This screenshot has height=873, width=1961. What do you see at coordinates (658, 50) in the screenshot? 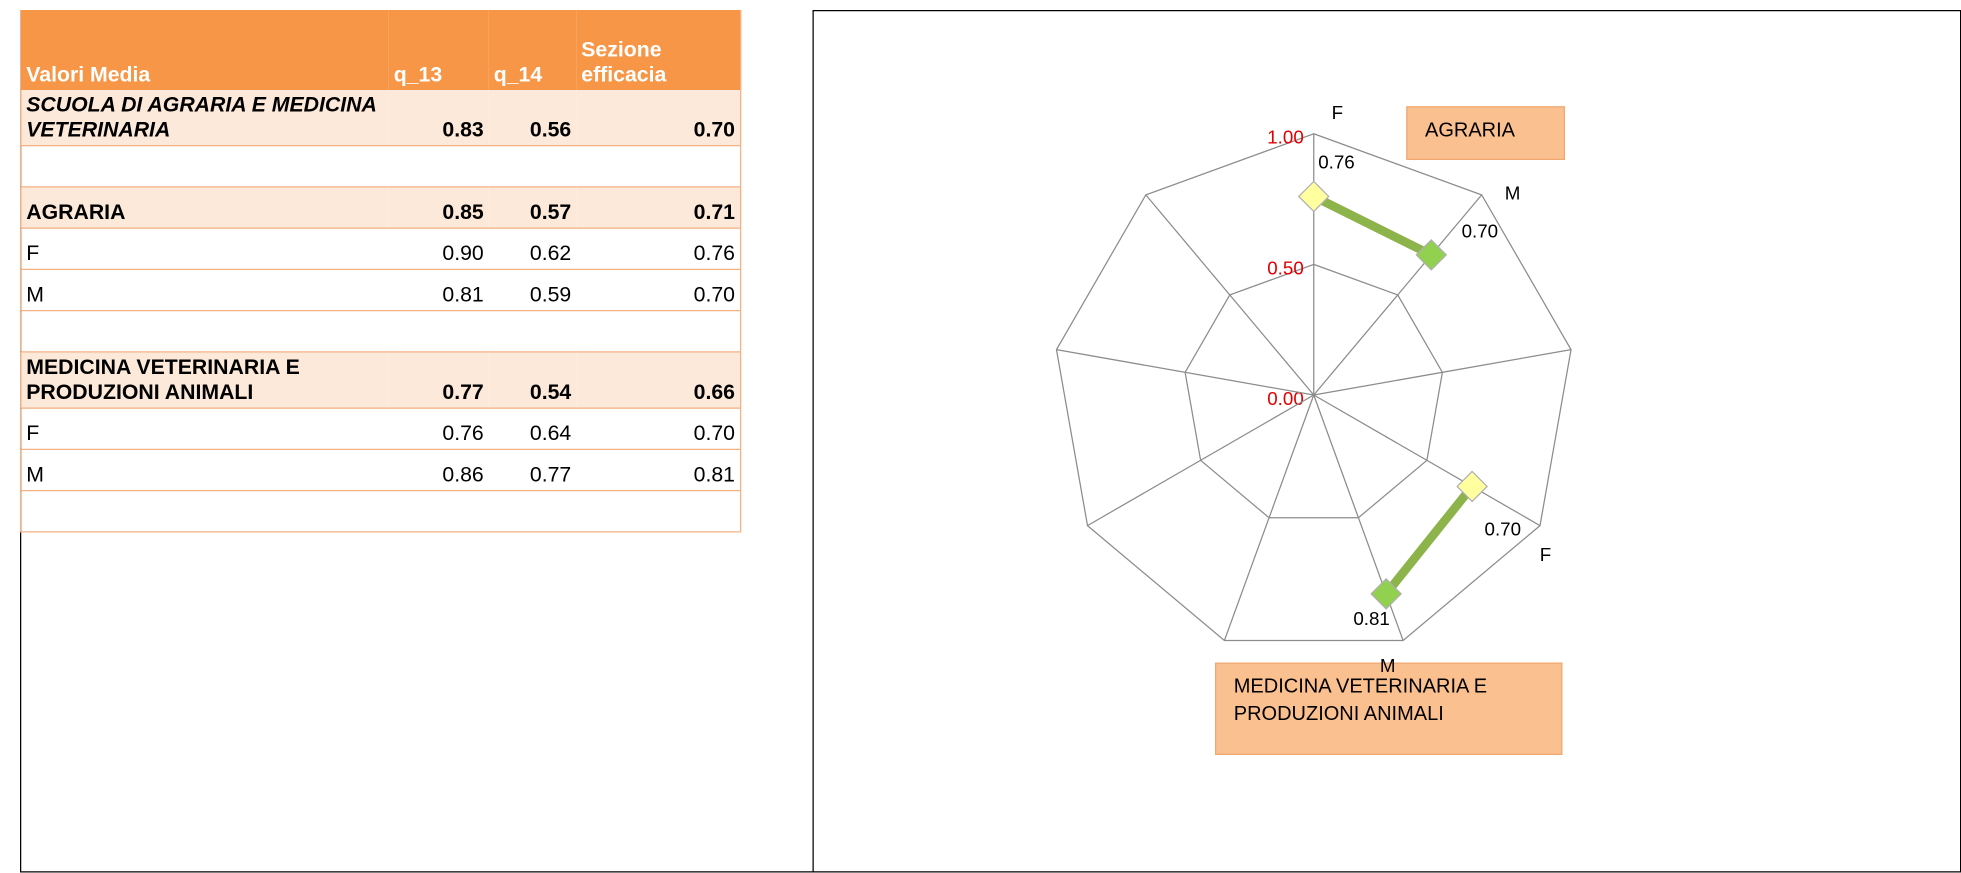
I see `header-cell: Sezione efficacia` at bounding box center [658, 50].